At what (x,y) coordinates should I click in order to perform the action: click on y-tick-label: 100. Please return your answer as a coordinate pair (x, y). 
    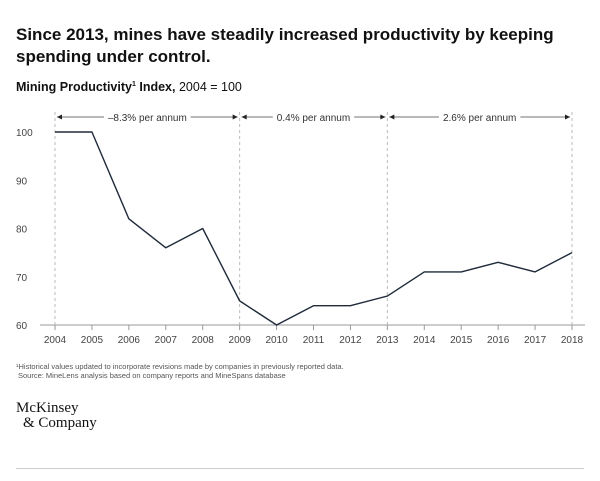
    Looking at the image, I should click on (24, 133).